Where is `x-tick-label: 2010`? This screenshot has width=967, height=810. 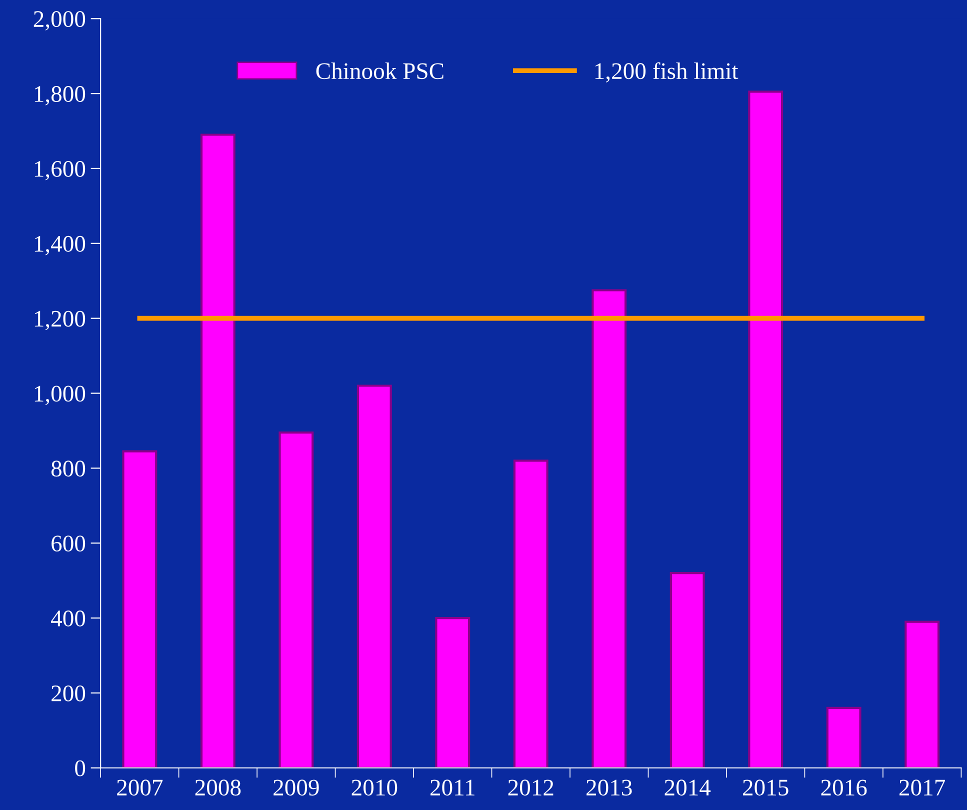
x-tick-label: 2010 is located at coordinates (375, 788).